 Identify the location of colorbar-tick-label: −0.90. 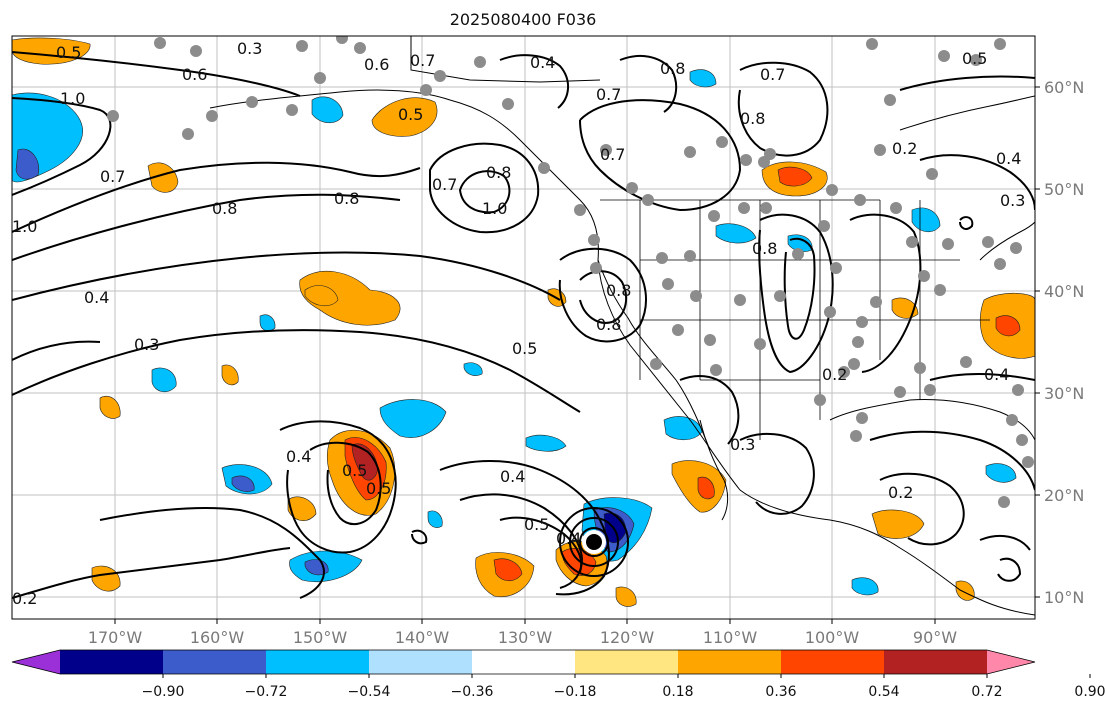
(163, 692).